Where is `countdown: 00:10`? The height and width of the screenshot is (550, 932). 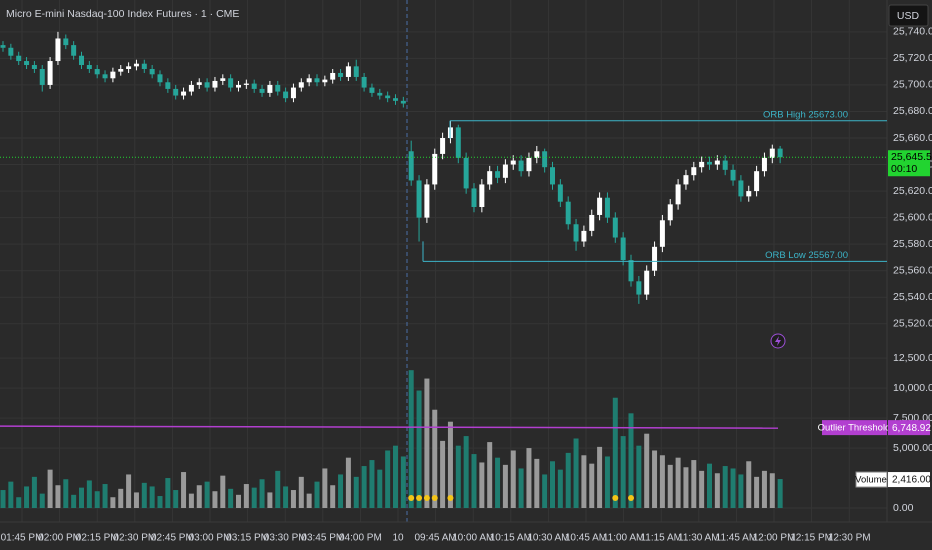
countdown: 00:10 is located at coordinates (904, 169).